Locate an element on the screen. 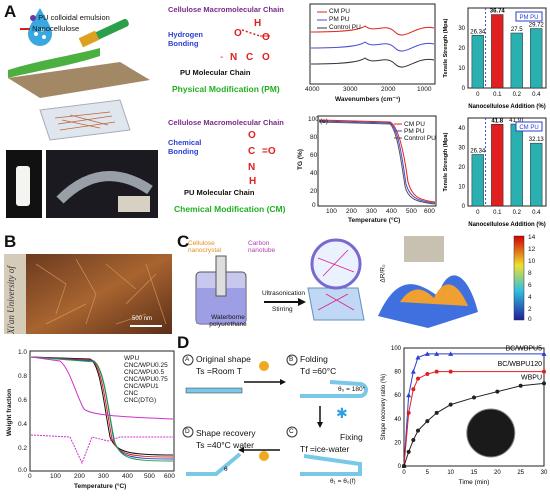 This screenshot has width=550, height=503. thermo-ytick-06: 0.6 is located at coordinates (23, 400).